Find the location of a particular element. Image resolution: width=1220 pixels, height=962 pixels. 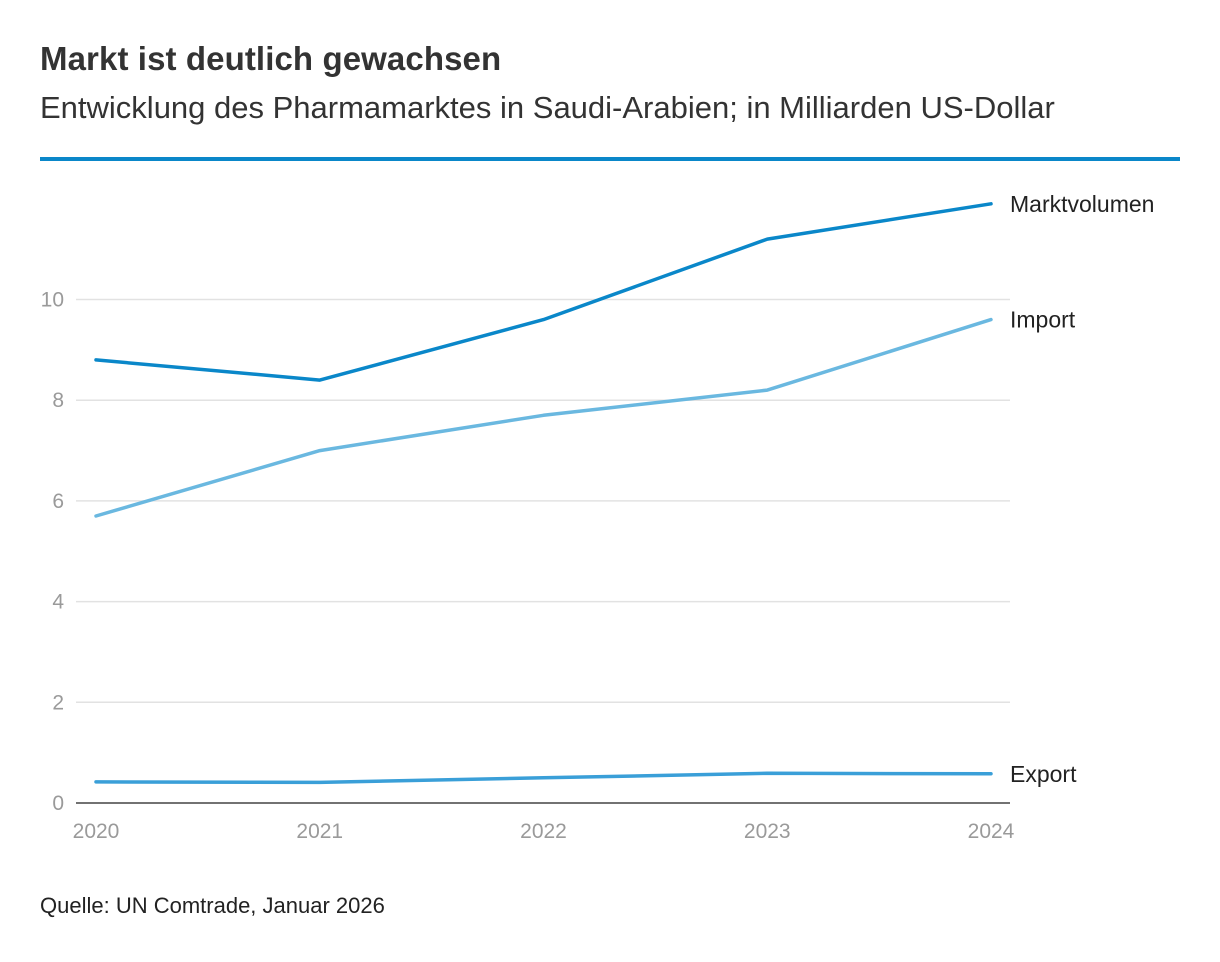

series-labels: Marktvolumen Import Export is located at coordinates (1082, 489).